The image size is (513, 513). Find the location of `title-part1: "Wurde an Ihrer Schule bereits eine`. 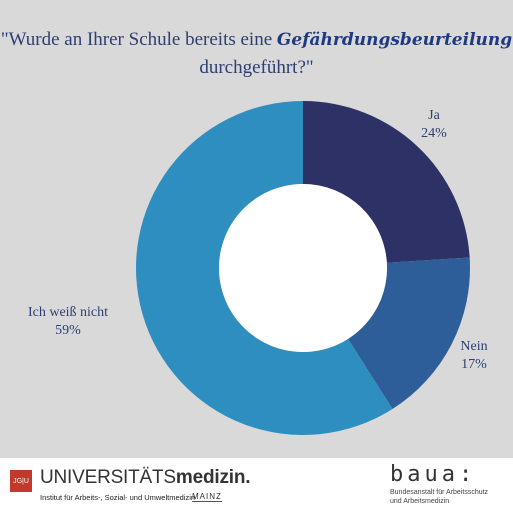

title-part1: "Wurde an Ihrer Schule bereits eine is located at coordinates (136, 39).